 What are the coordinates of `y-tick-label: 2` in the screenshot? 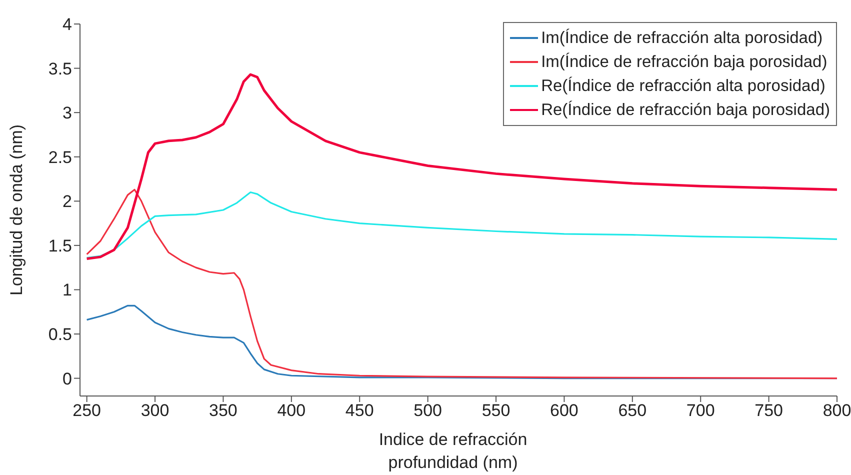 It's located at (67, 202).